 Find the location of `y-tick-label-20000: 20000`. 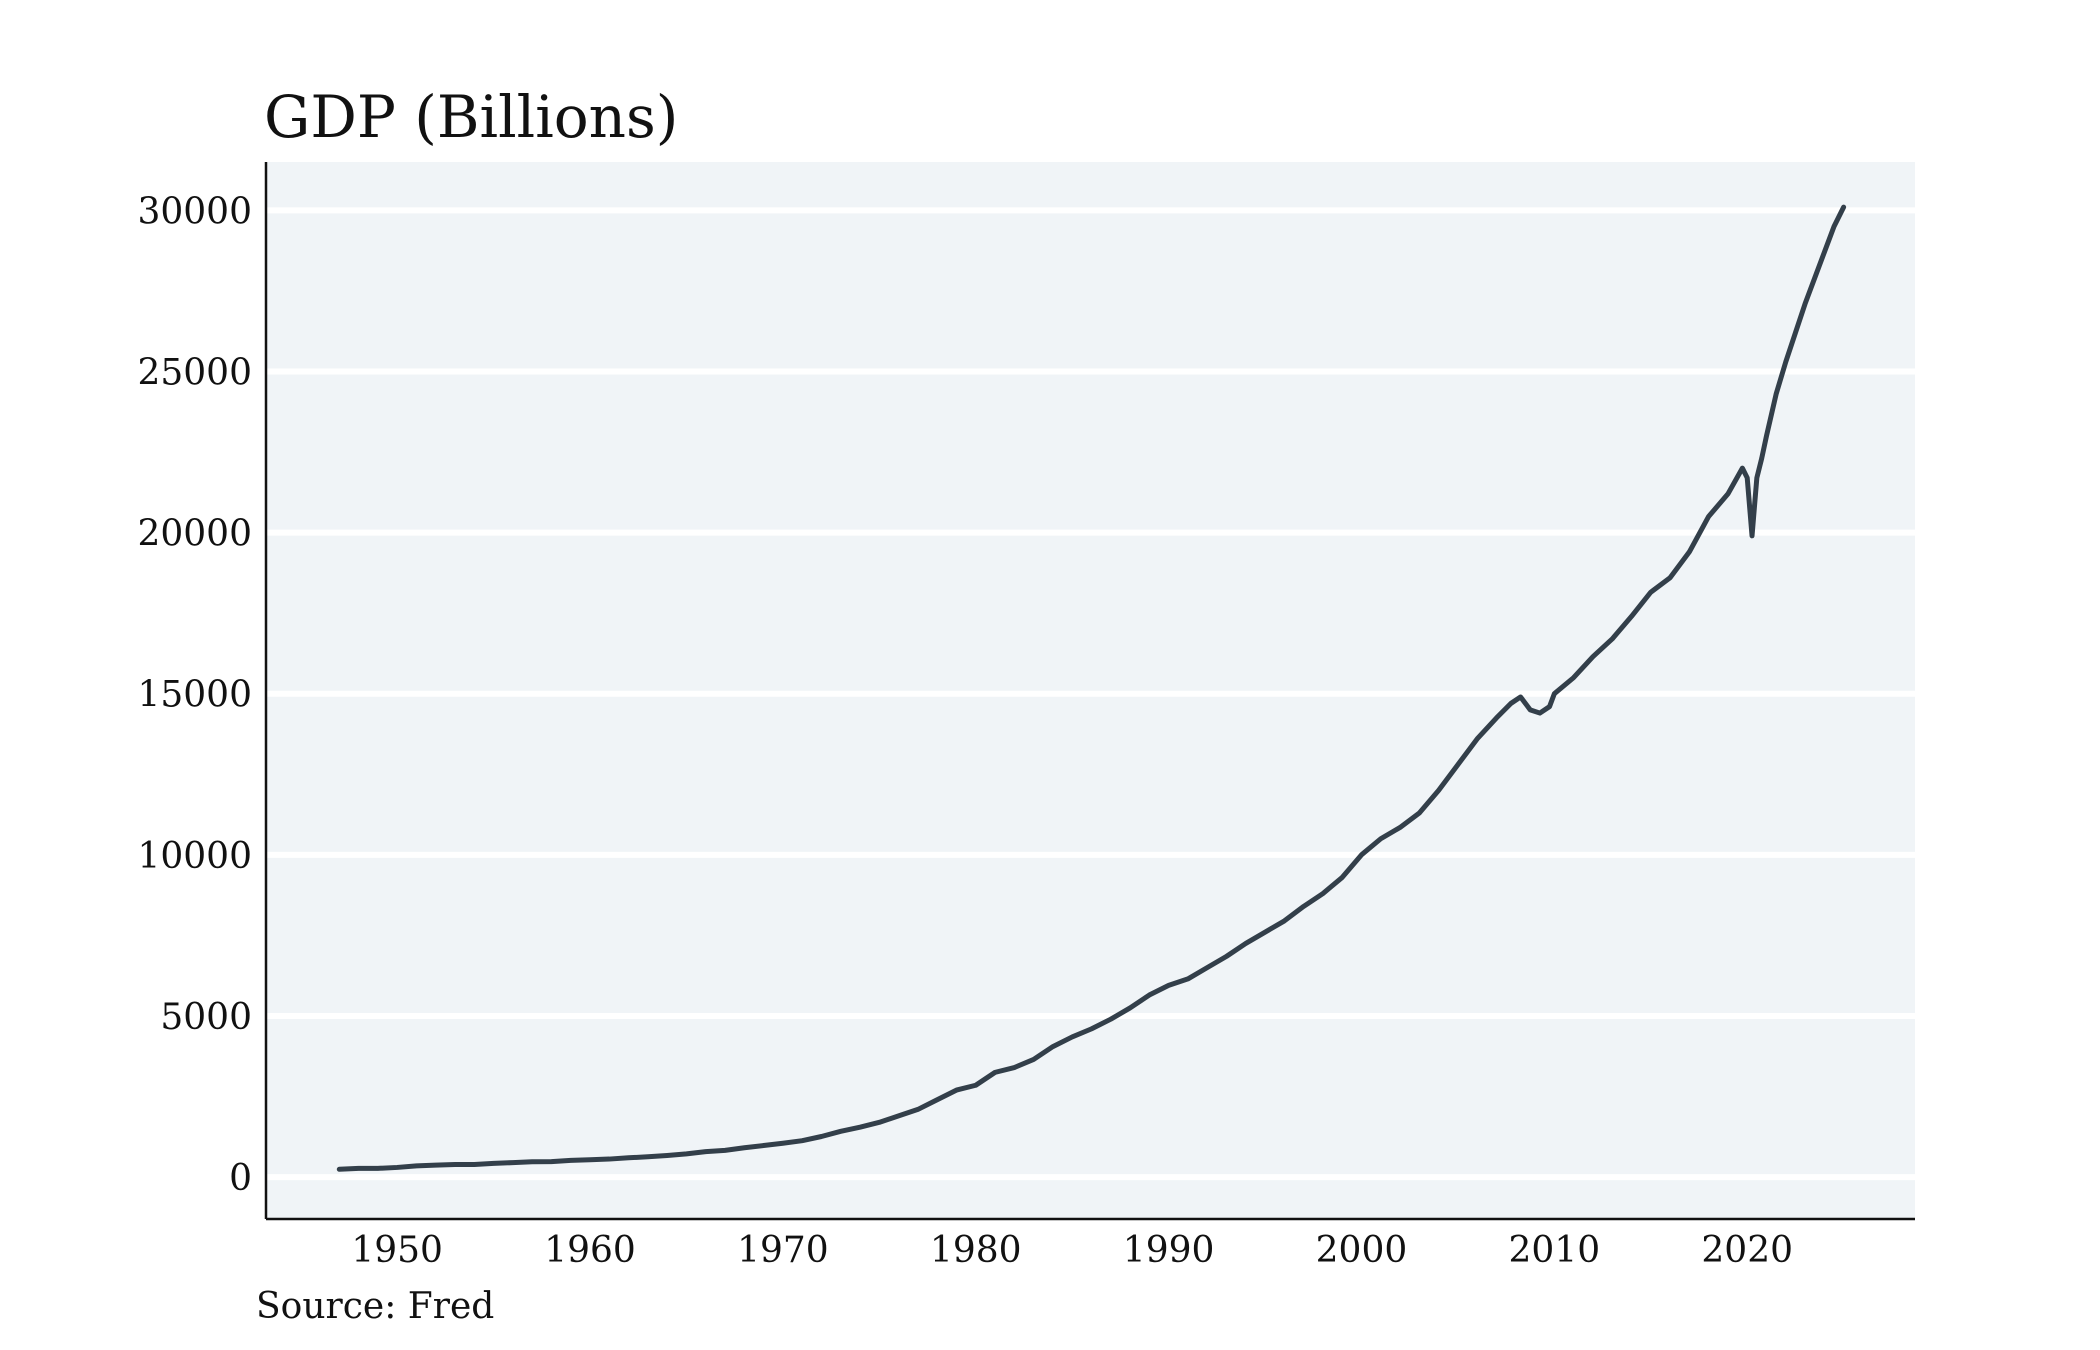

y-tick-label-20000: 20000 is located at coordinates (194, 534).